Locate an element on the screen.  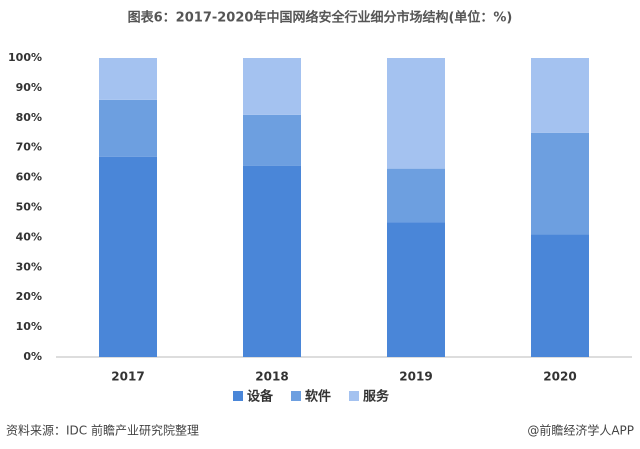
y-tick-label: 50% is located at coordinates (29, 207).